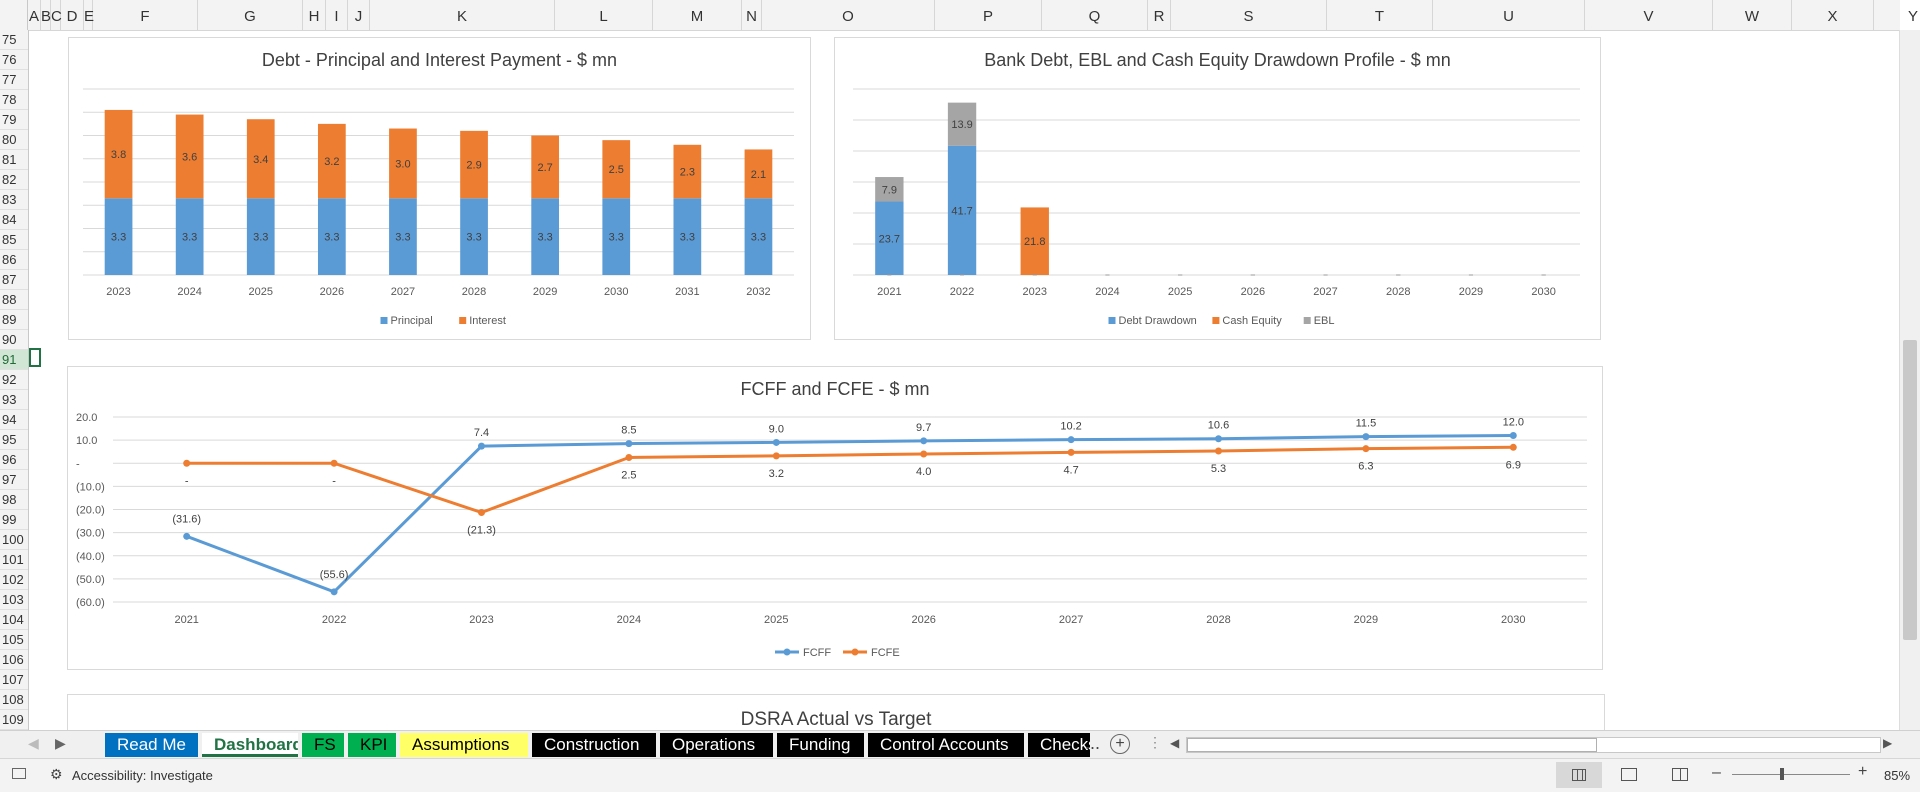  Describe the element at coordinates (14, 320) in the screenshot. I see `row-header-89: 89` at that location.